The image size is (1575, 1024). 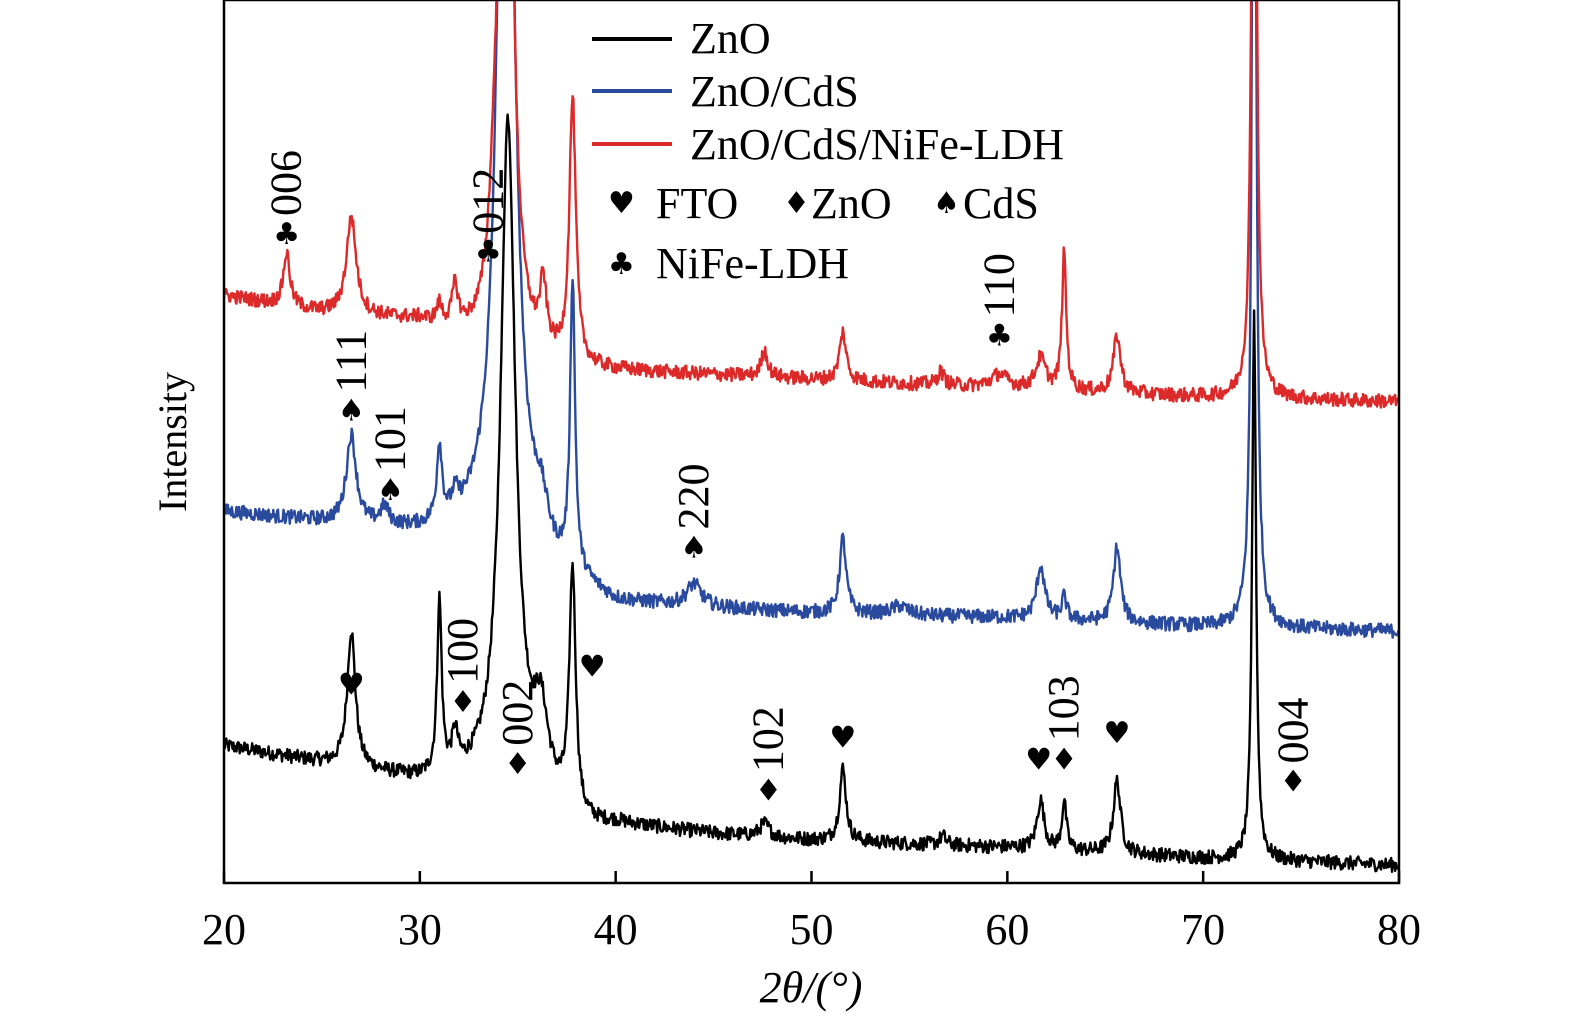 I want to click on x-axis-title: 2θ/(°), so click(x=811, y=987).